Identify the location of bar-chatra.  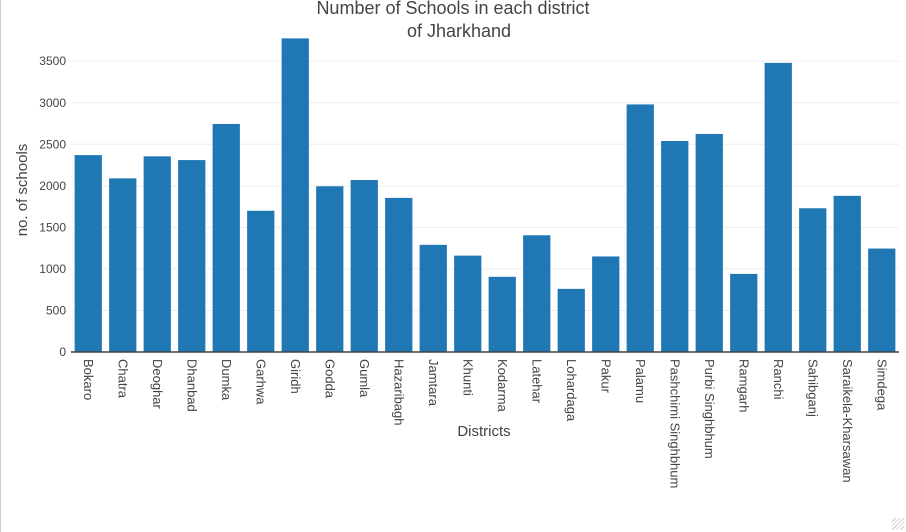
(123, 265).